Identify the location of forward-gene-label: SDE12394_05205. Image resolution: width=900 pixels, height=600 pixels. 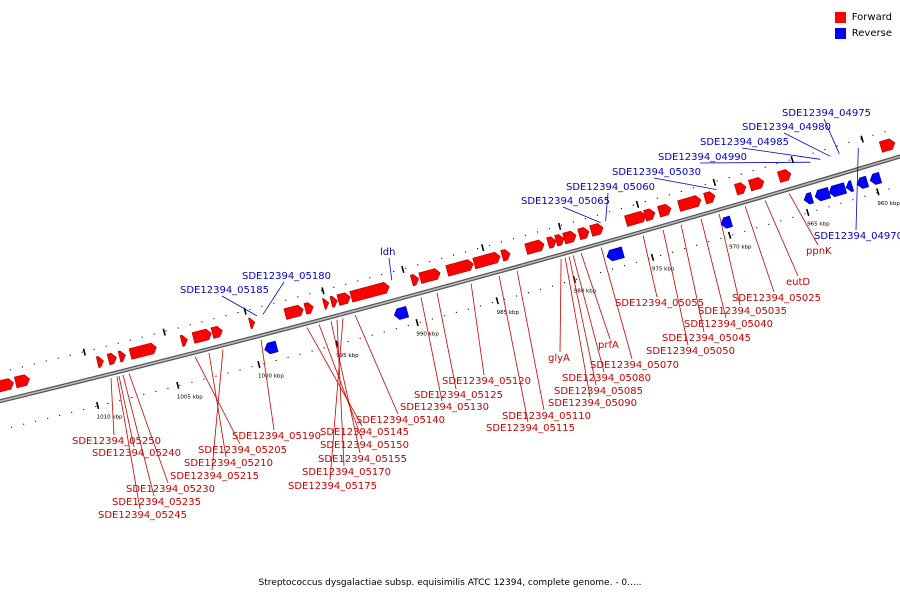
(242, 450).